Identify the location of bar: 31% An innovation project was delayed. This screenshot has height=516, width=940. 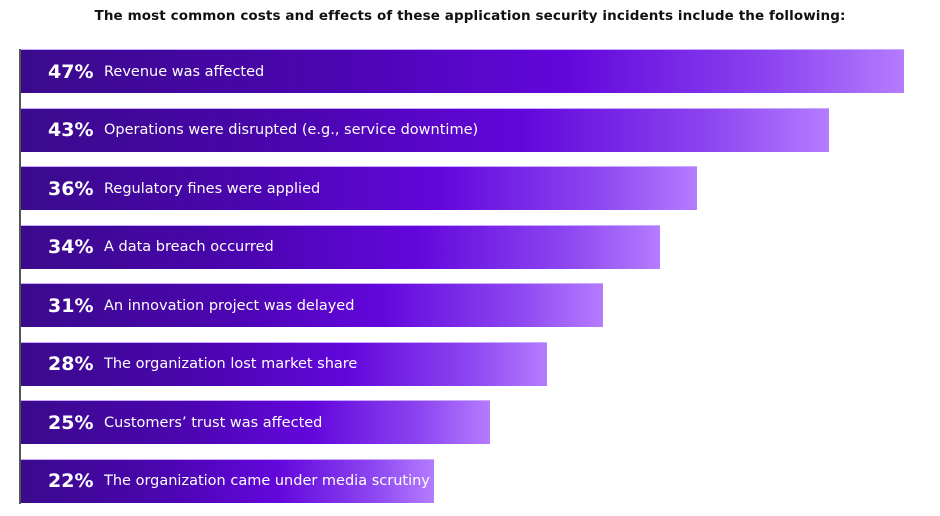
(312, 305).